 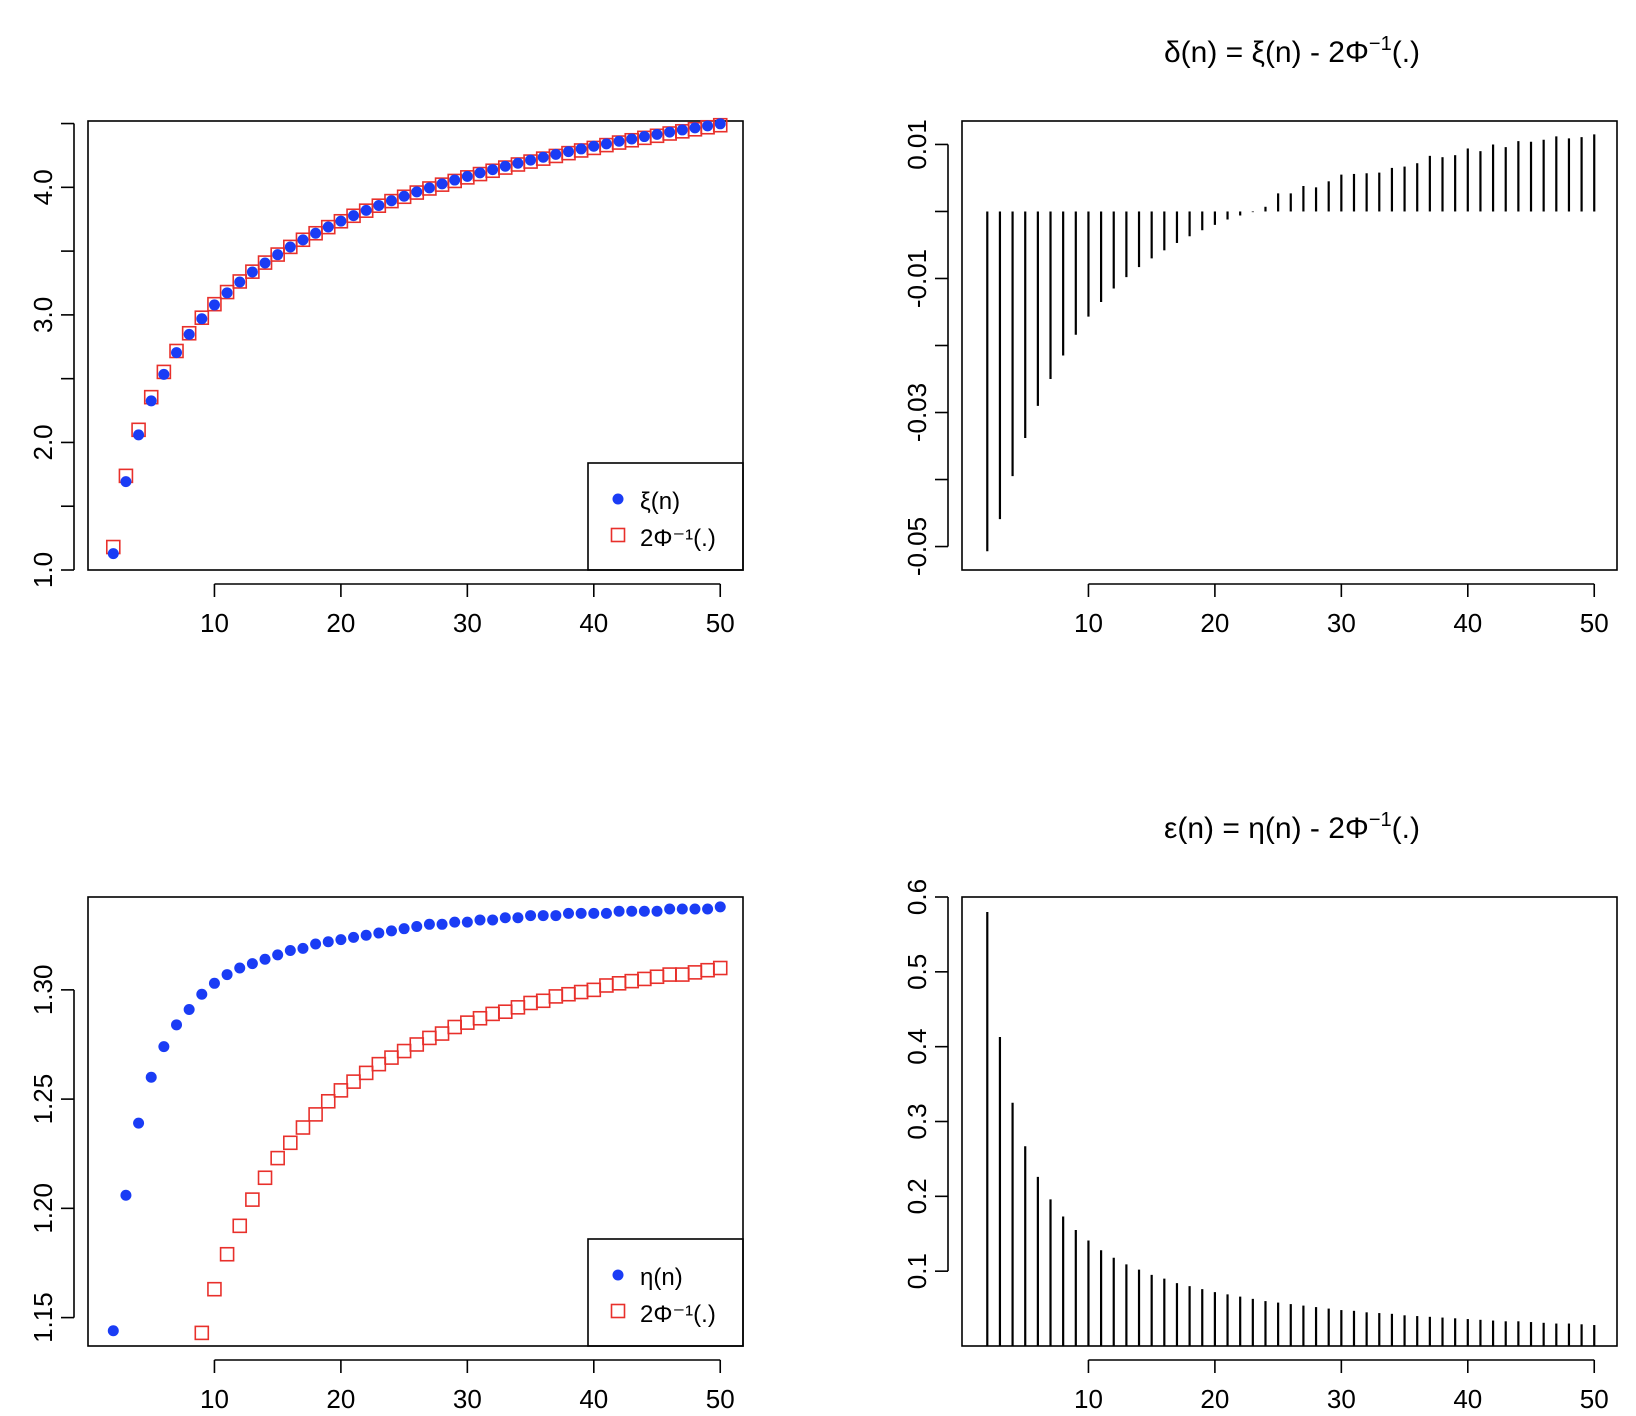 What do you see at coordinates (917, 1047) in the screenshot?
I see `y-tick-label: 0.4` at bounding box center [917, 1047].